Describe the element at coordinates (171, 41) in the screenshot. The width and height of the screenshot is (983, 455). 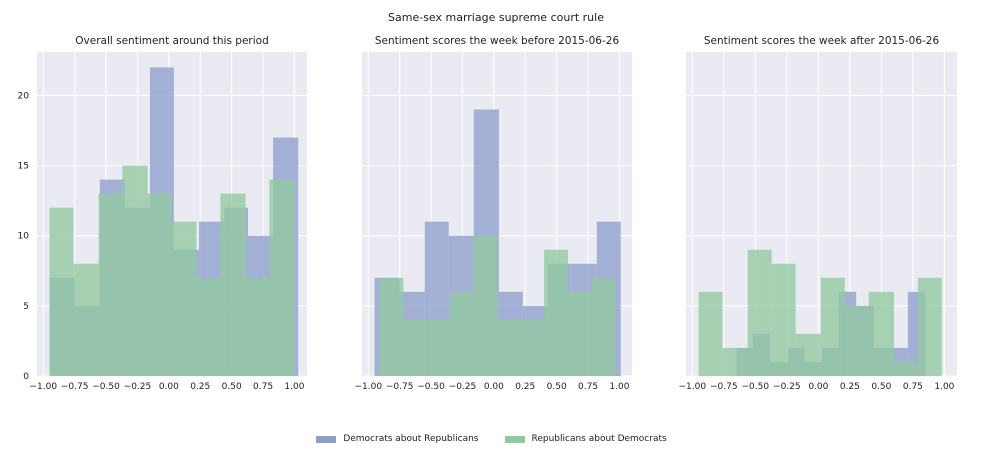
I see `panel-title: Overall sentiment around this period` at that location.